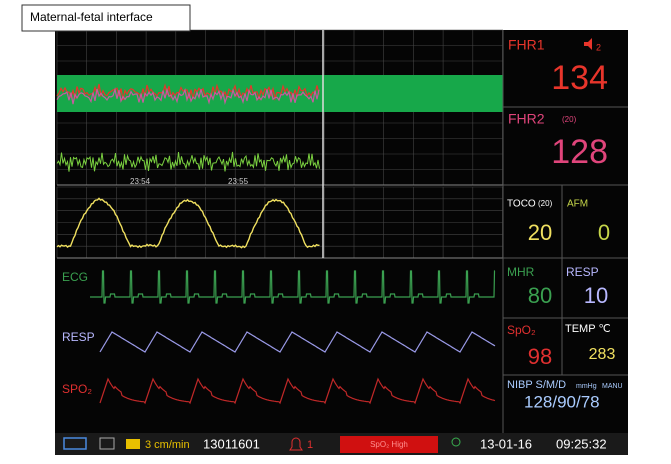 This screenshot has height=464, width=671. Describe the element at coordinates (526, 45) in the screenshot. I see `fhr1-label: FHR1` at that location.